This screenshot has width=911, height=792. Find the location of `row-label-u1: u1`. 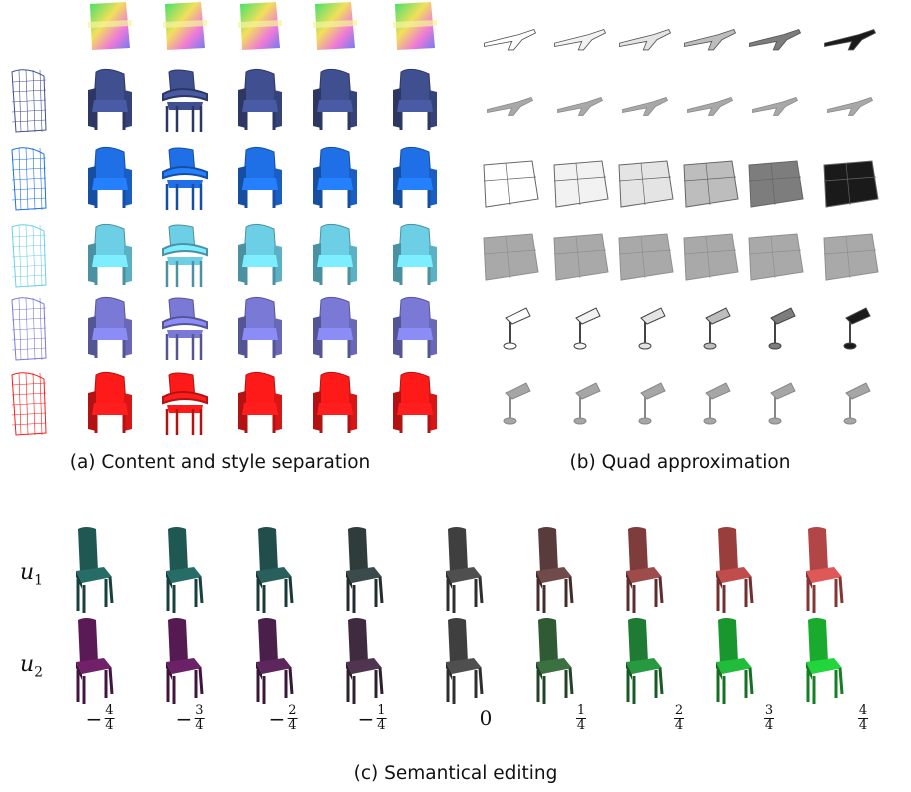

row-label-u1: u1 is located at coordinates (32, 574).